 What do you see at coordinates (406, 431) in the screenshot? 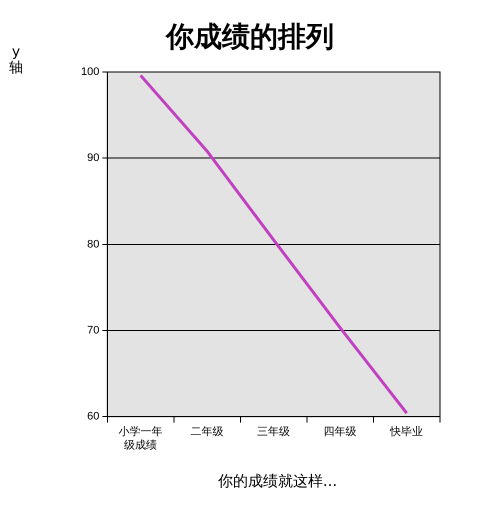
I see `x-tick-label: 快毕业` at bounding box center [406, 431].